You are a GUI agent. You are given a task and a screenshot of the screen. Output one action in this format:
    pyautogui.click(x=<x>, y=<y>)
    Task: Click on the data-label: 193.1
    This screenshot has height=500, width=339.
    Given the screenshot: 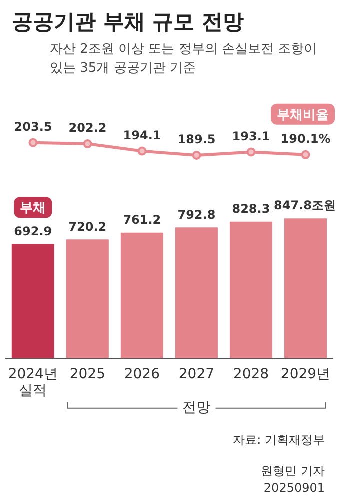 What is the action you would take?
    pyautogui.click(x=251, y=136)
    